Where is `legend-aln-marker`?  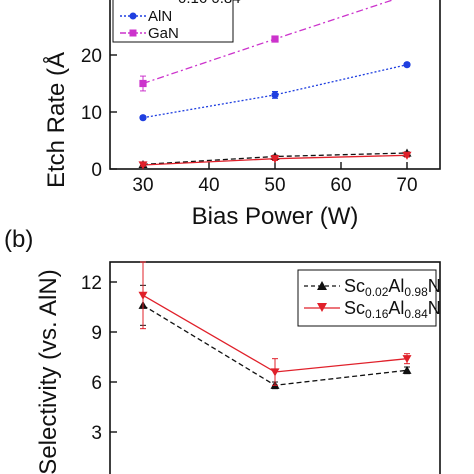 legend-aln-marker is located at coordinates (133, 16).